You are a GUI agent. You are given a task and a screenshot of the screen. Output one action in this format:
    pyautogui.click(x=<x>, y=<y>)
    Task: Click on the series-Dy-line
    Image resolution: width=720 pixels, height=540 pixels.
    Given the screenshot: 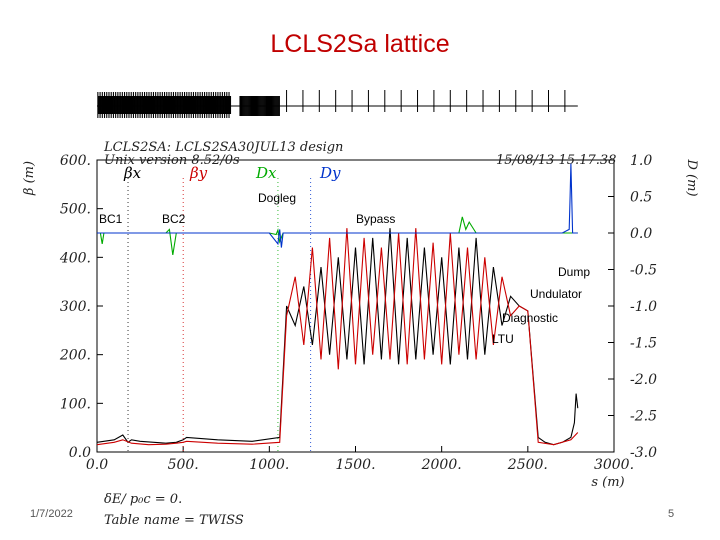 What is the action you would take?
    pyautogui.click(x=337, y=205)
    